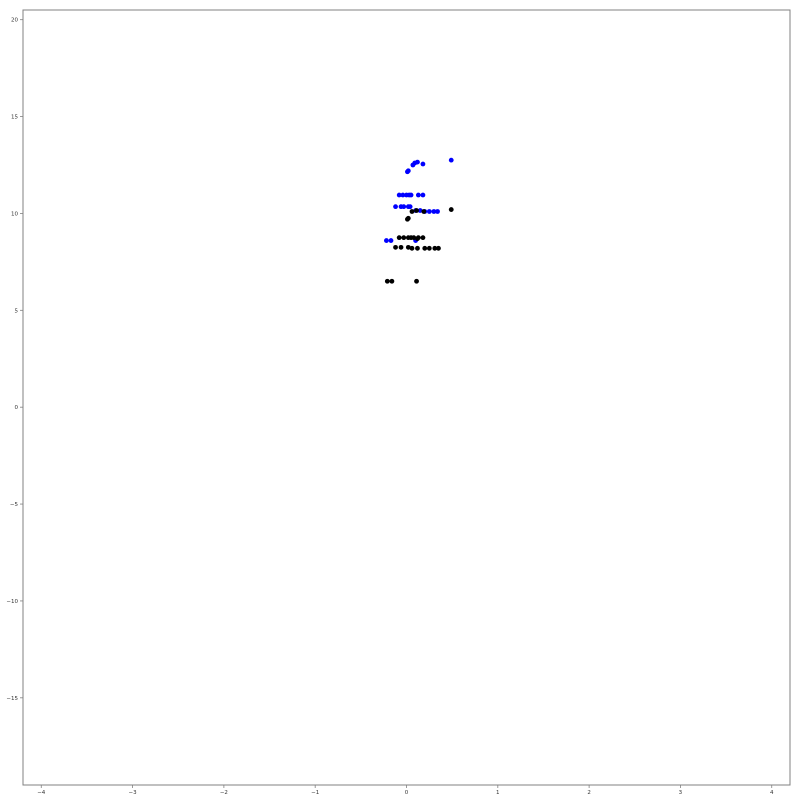 Image resolution: width=800 pixels, height=800 pixels. What do you see at coordinates (14, 214) in the screenshot?
I see `y-tick-label: 10` at bounding box center [14, 214].